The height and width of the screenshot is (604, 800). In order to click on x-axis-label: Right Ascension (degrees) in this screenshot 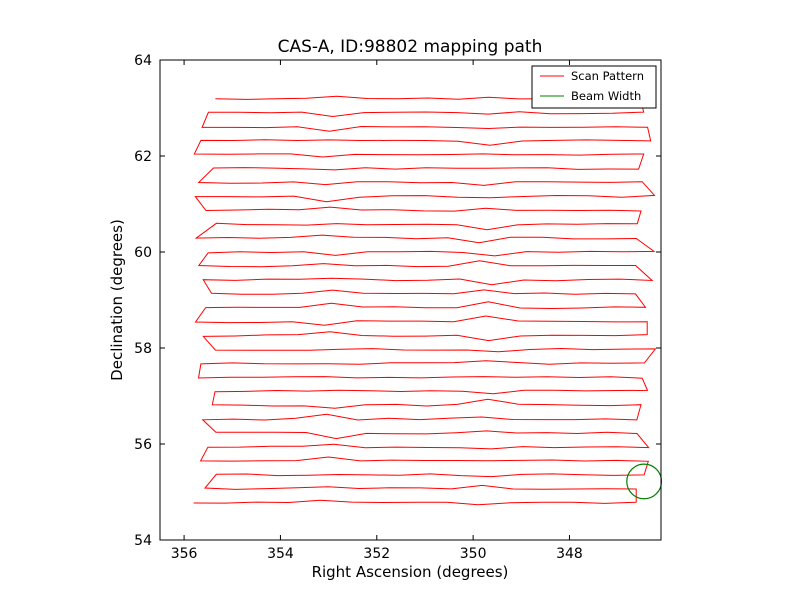, I will do `click(410, 572)`.